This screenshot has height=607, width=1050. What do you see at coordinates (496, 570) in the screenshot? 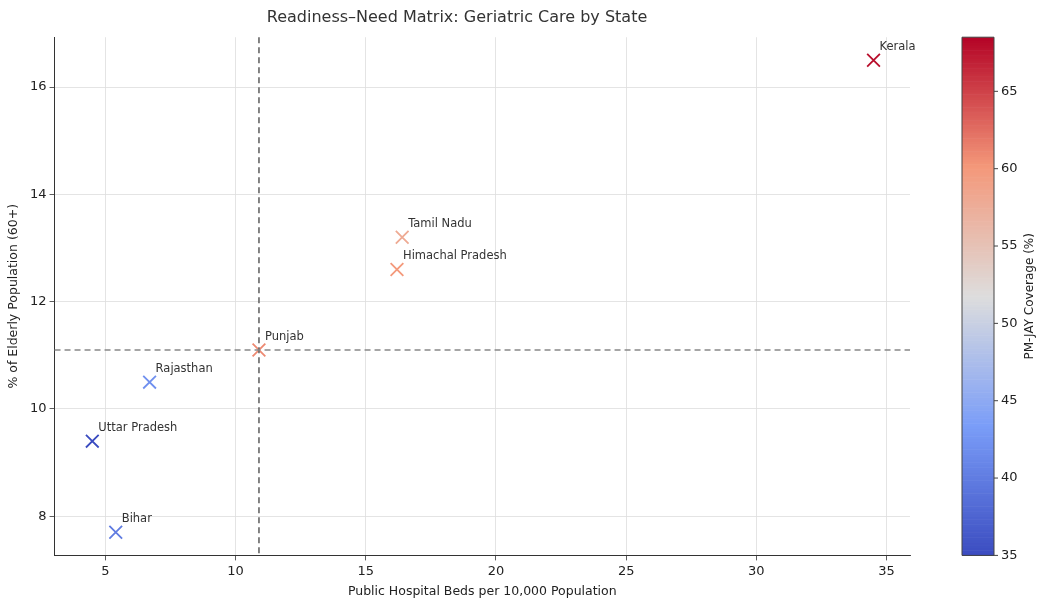
I see `x-tick-label: 20` at bounding box center [496, 570].